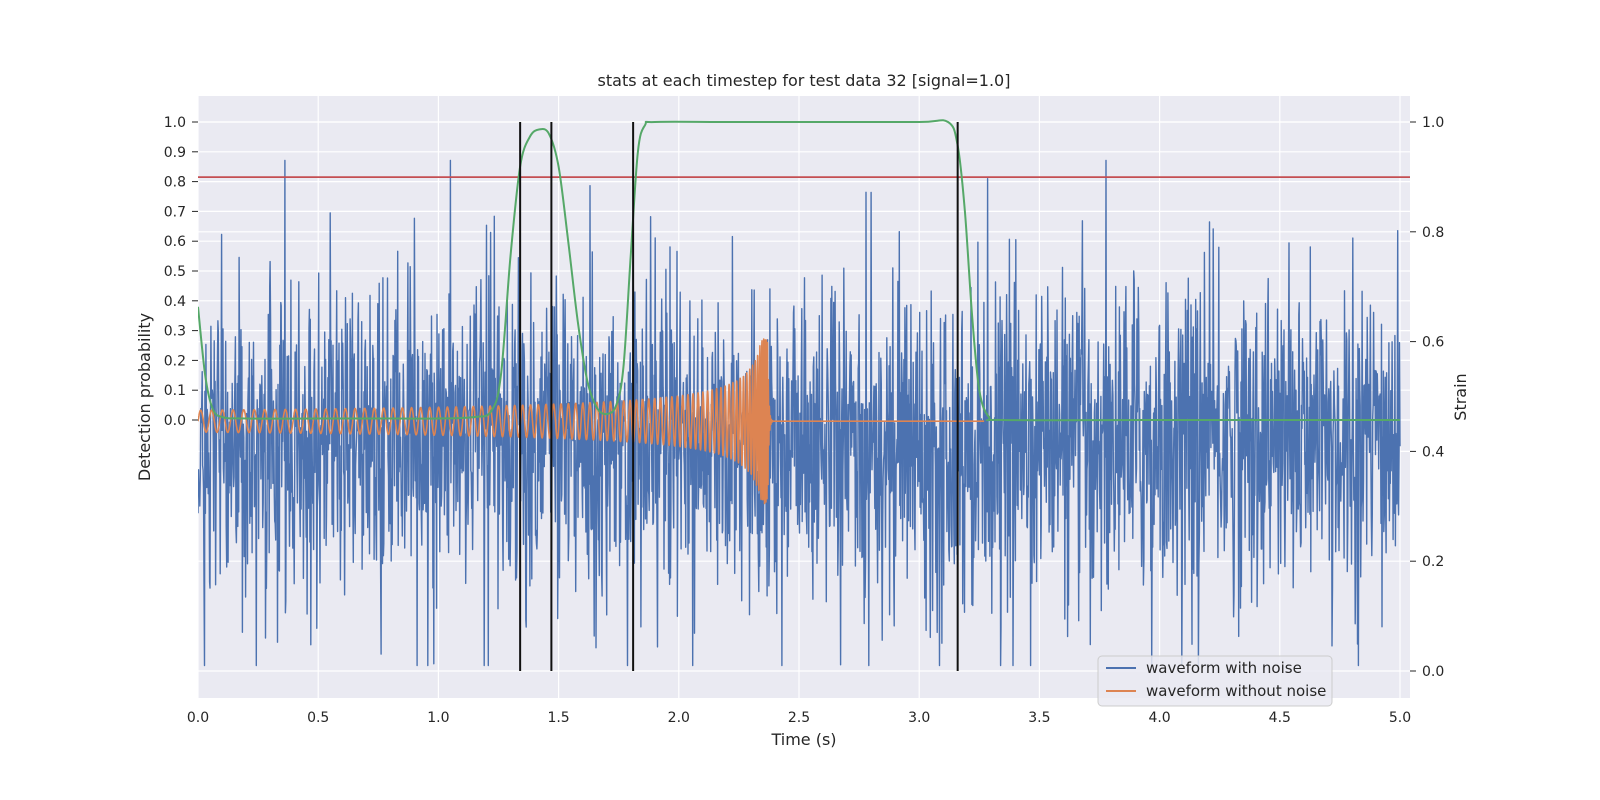 The height and width of the screenshot is (800, 1600). Describe the element at coordinates (679, 718) in the screenshot. I see `x-tick-label: 2.0` at that location.